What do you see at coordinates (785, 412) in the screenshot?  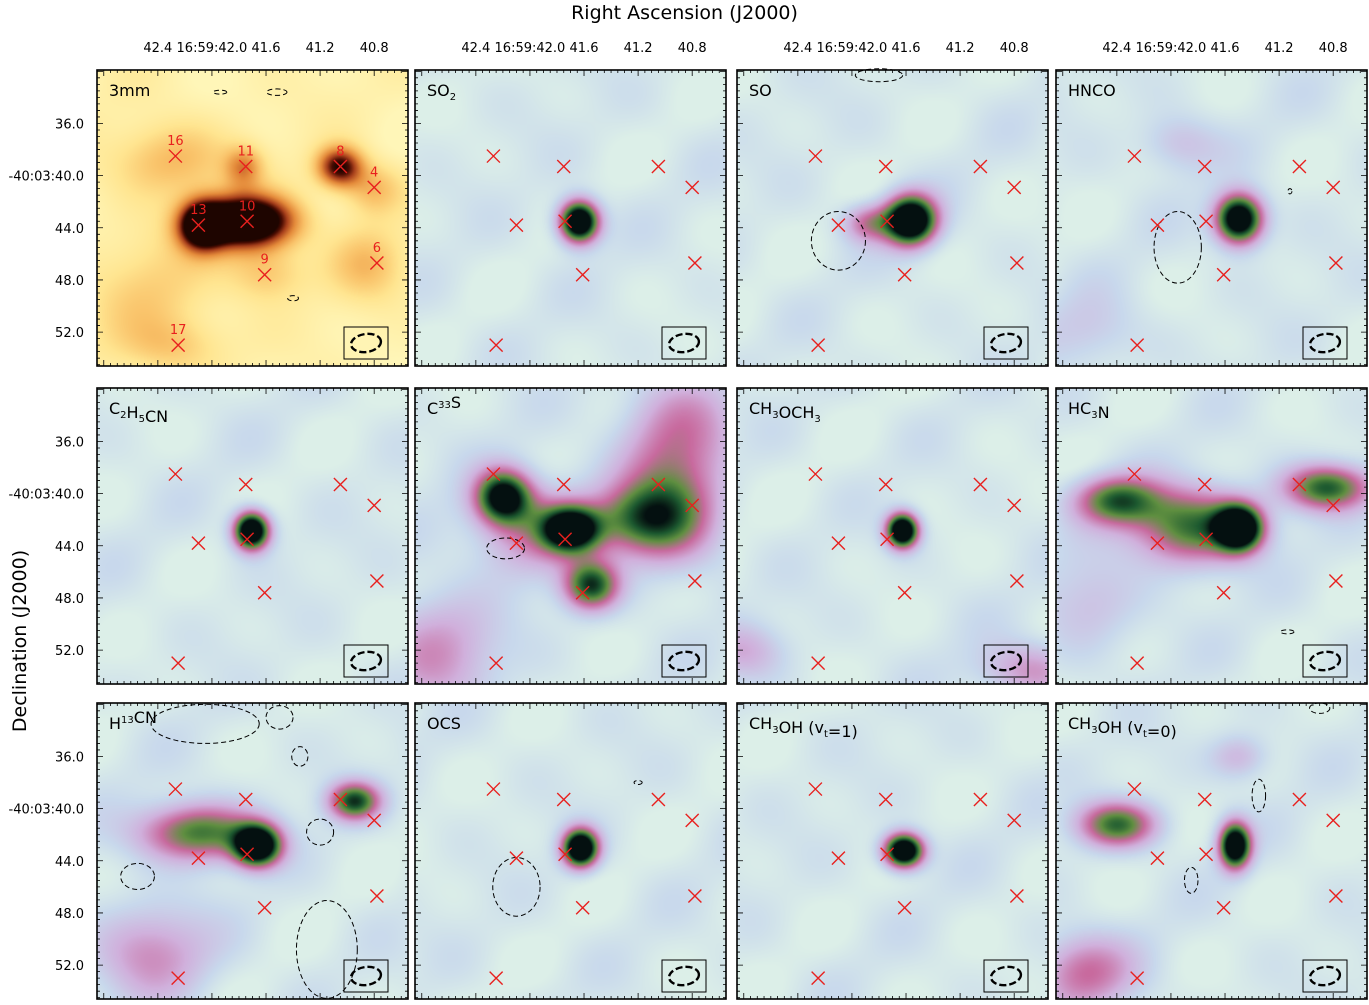 I see `panel-title: CH3OCH3` at bounding box center [785, 412].